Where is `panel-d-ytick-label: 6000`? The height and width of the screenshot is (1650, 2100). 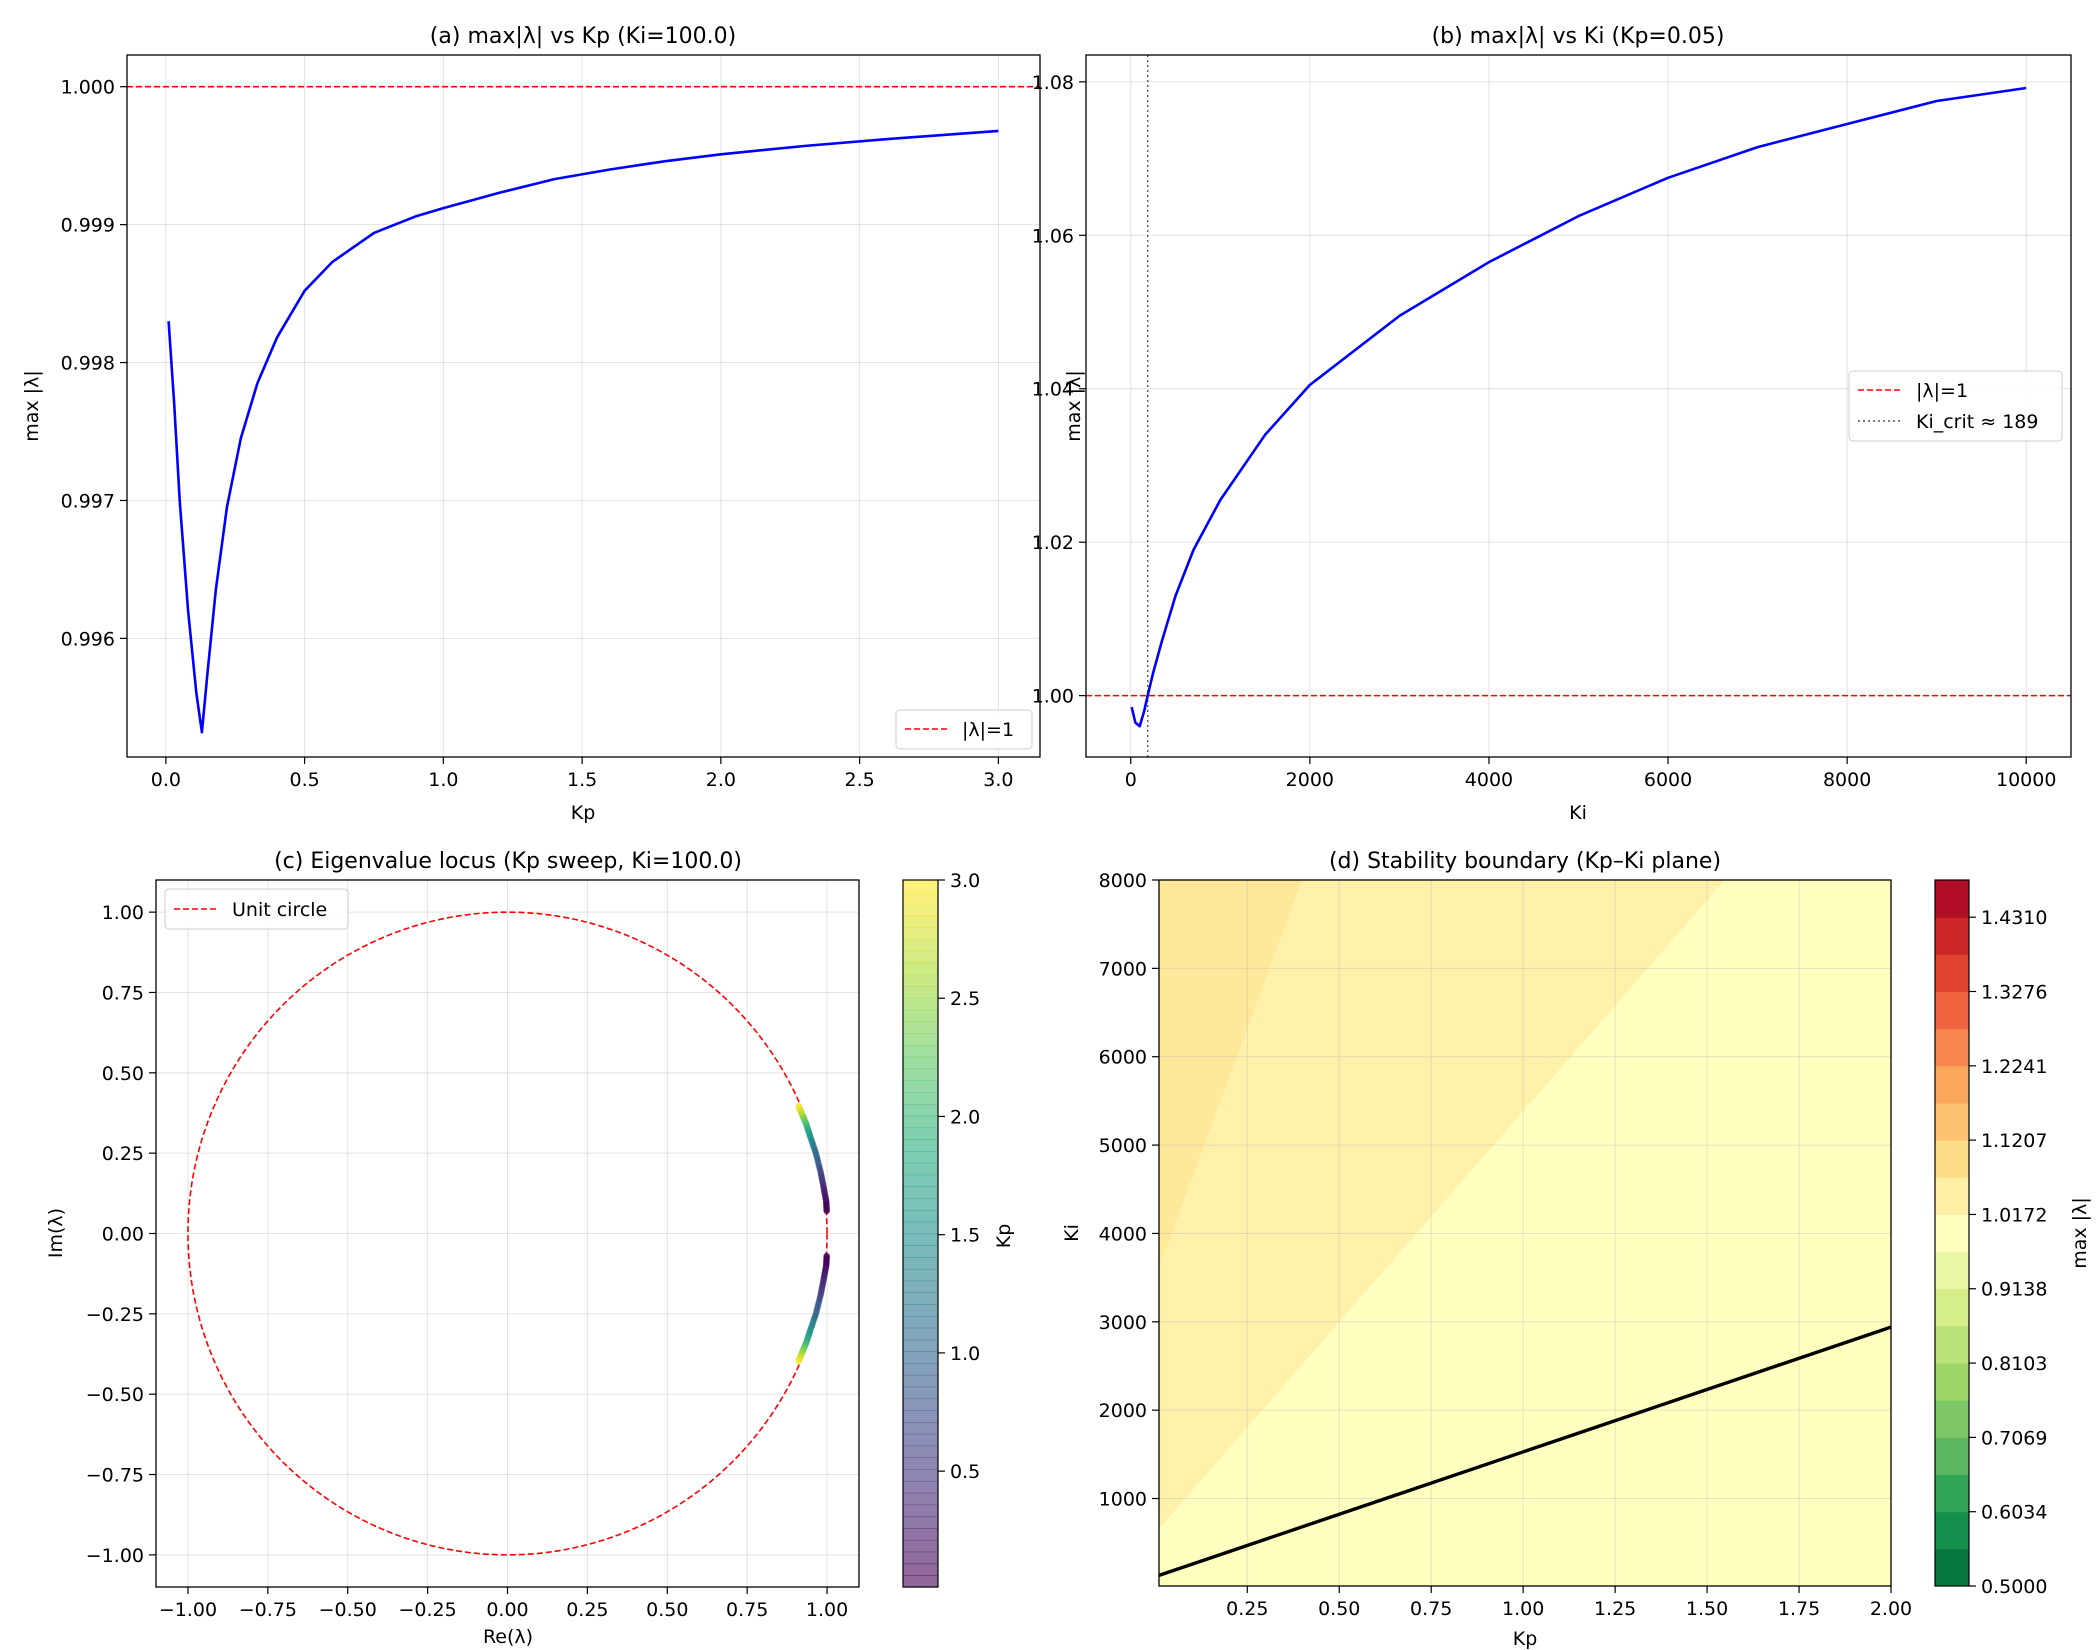
panel-d-ytick-label: 6000 is located at coordinates (1123, 1058).